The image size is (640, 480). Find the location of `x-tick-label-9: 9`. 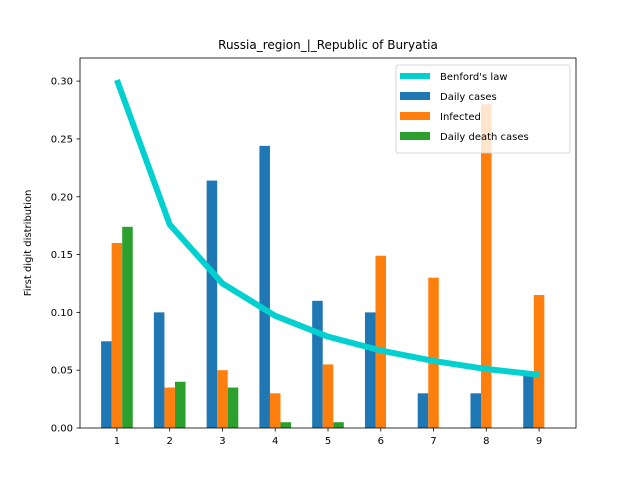

x-tick-label-9: 9 is located at coordinates (539, 441).